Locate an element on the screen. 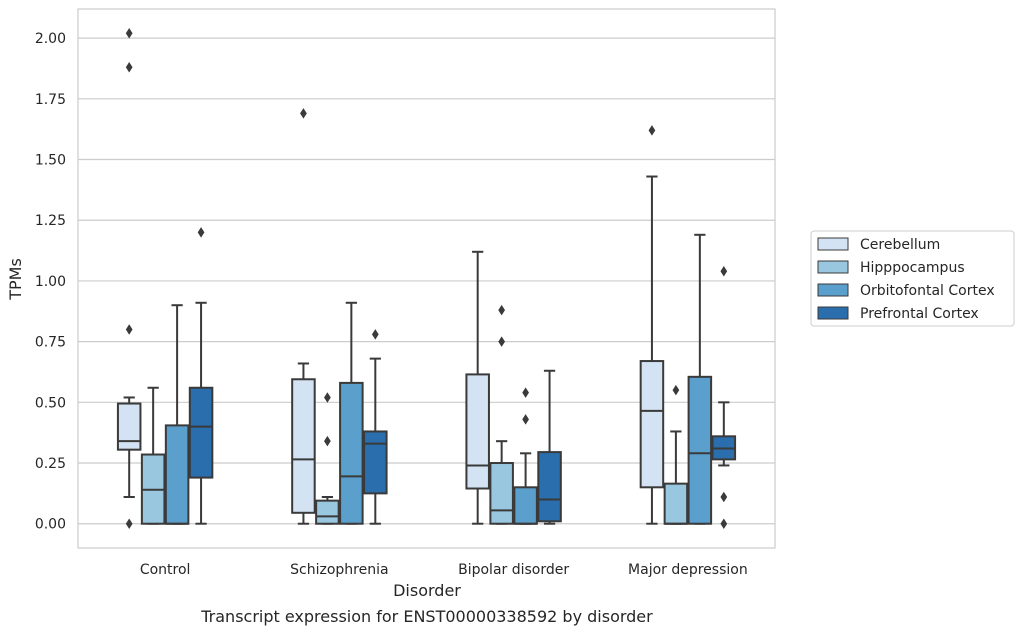 This screenshot has width=1023, height=634. y-tick-label: 1.75 is located at coordinates (50, 100).